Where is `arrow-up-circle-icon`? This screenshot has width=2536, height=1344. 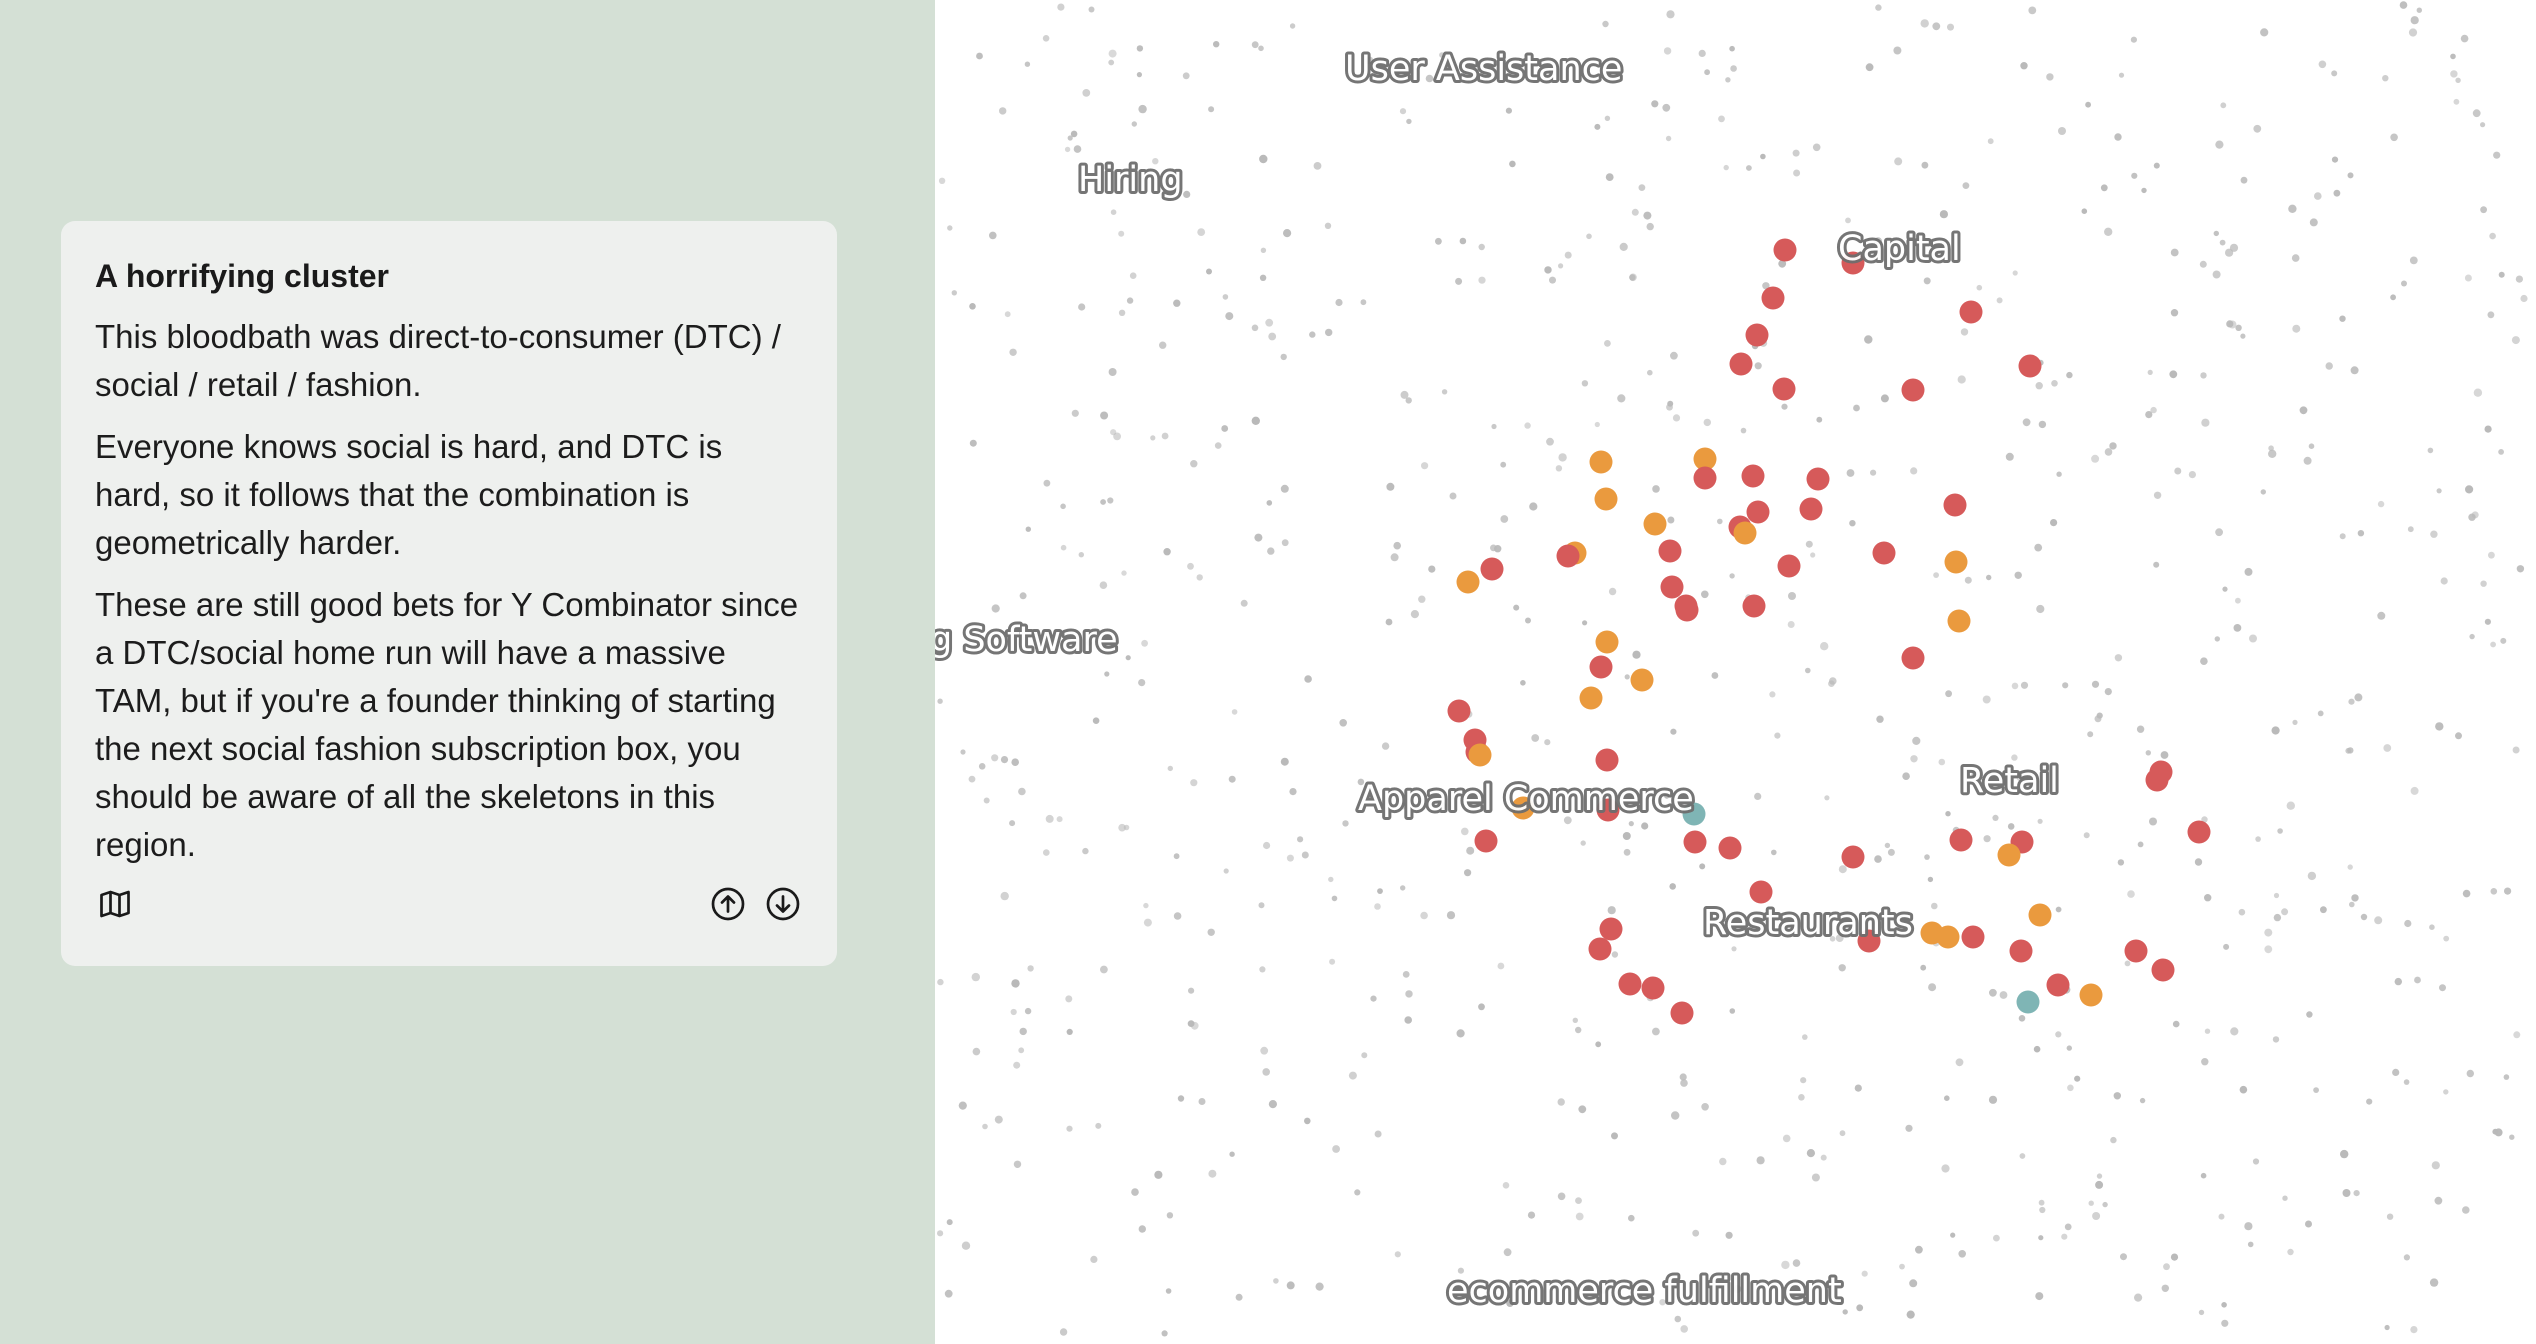 arrow-up-circle-icon is located at coordinates (728, 904).